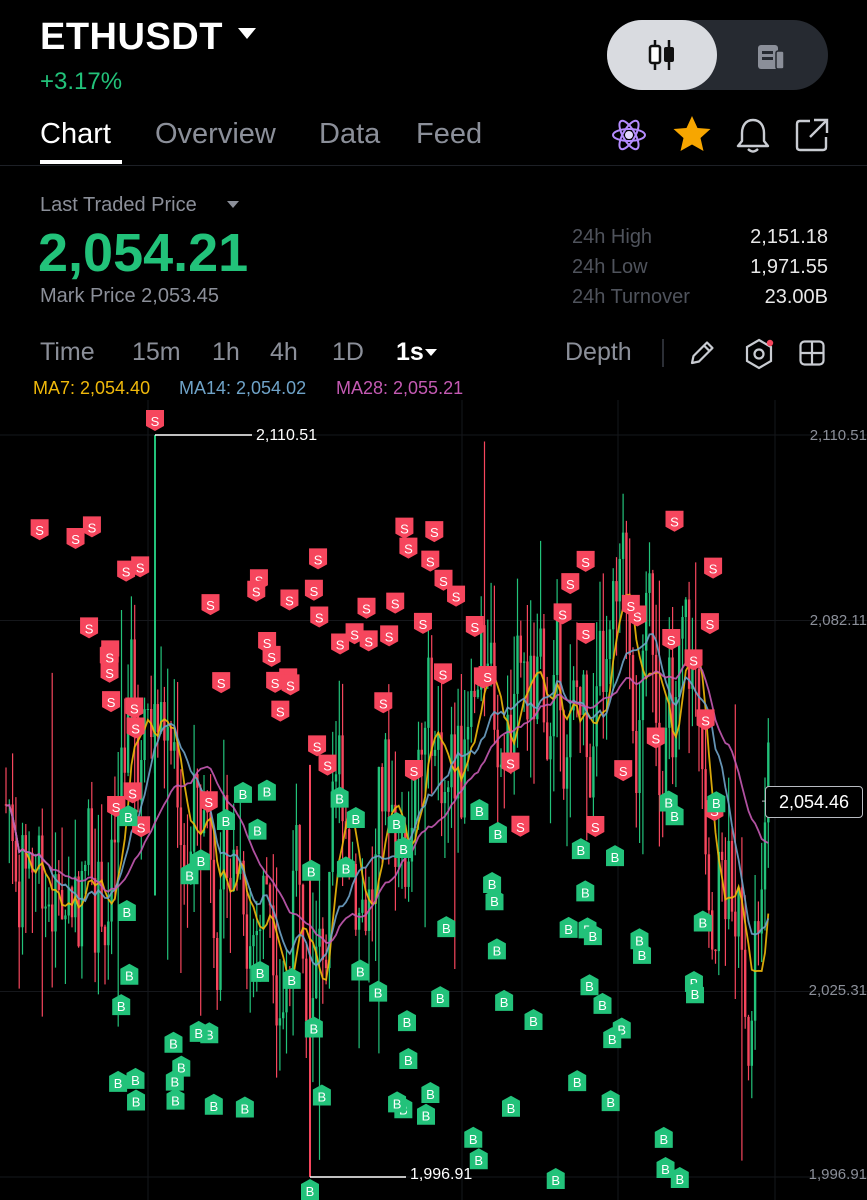  I want to click on timeframe-dropdown-icon, so click(431, 352).